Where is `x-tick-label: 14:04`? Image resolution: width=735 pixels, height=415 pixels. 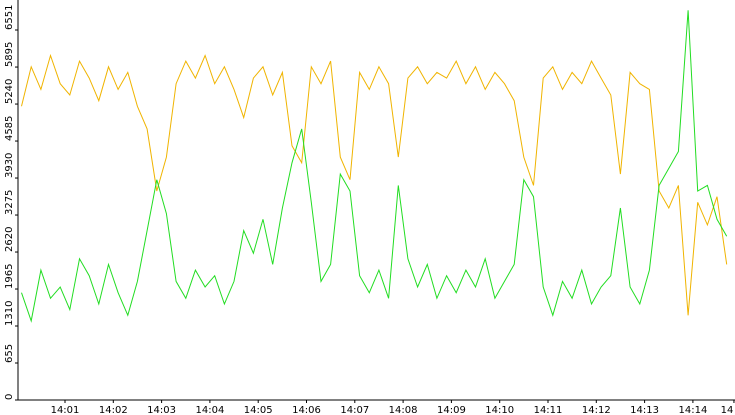 x-tick-label: 14:04 is located at coordinates (209, 410).